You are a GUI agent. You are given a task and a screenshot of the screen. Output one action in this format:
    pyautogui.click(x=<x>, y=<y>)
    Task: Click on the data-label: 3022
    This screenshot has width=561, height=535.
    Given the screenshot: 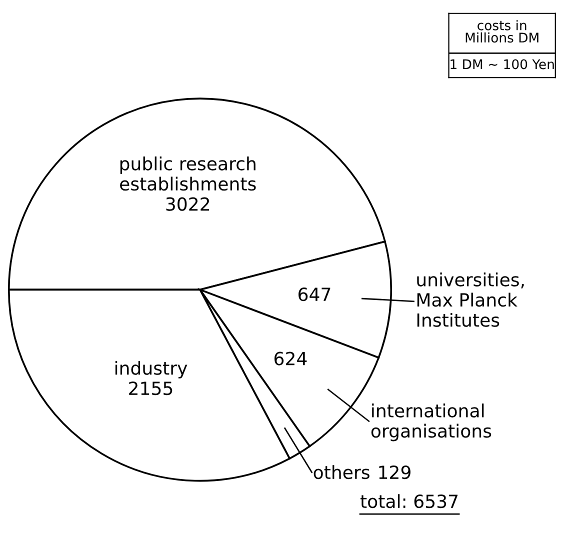 What is the action you would take?
    pyautogui.click(x=188, y=204)
    